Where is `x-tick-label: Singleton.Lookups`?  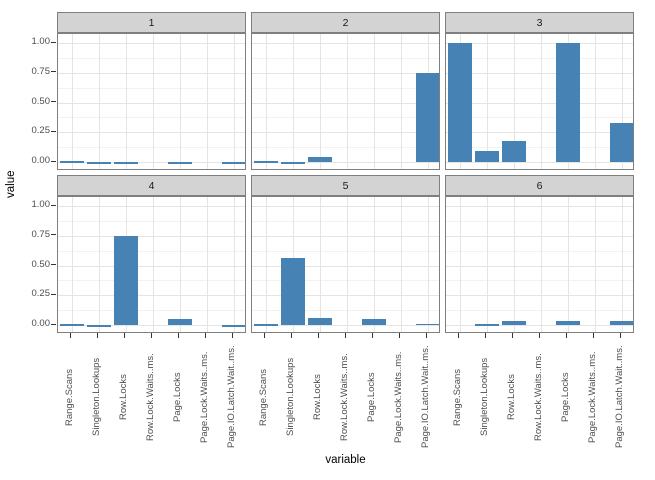 x-tick-label: Singleton.Lookups is located at coordinates (96, 397).